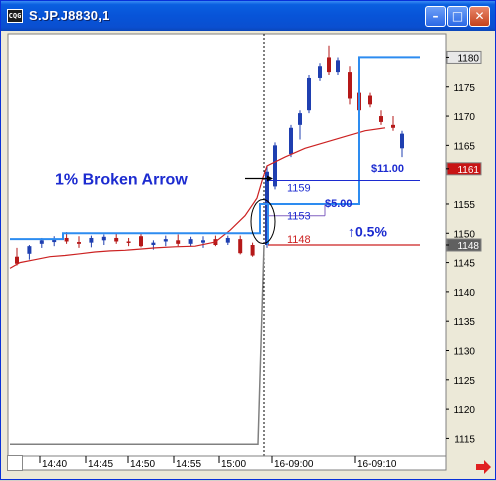  What do you see at coordinates (468, 246) in the screenshot?
I see `price-axis-label: 1148` at bounding box center [468, 246].